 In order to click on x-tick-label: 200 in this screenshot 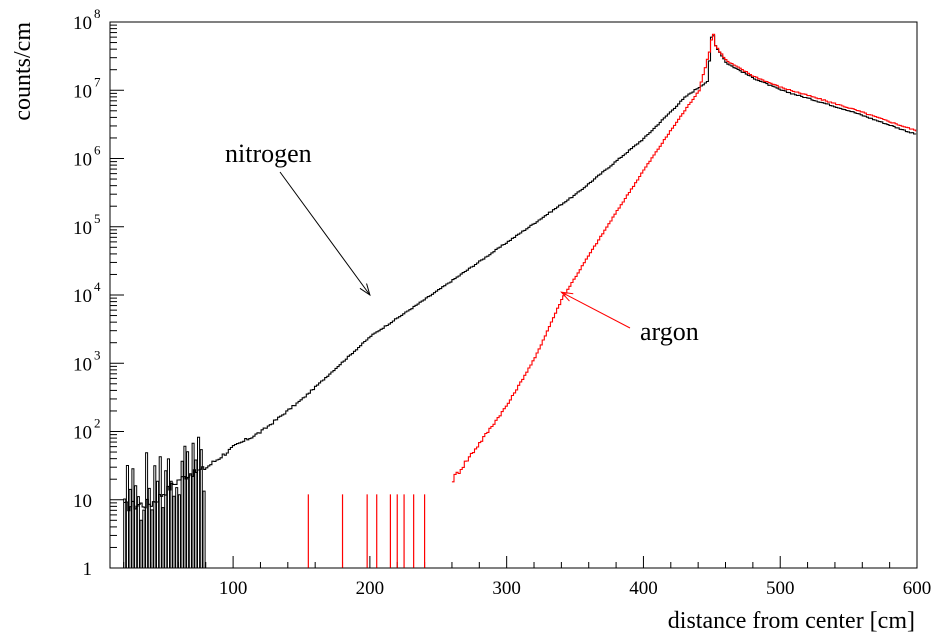, I will do `click(370, 588)`.